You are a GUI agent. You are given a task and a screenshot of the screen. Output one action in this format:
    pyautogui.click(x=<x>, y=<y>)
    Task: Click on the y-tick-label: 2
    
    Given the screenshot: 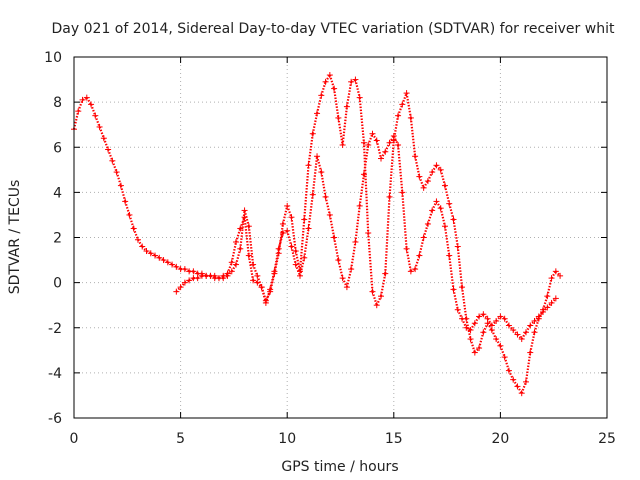 What is the action you would take?
    pyautogui.click(x=57, y=239)
    